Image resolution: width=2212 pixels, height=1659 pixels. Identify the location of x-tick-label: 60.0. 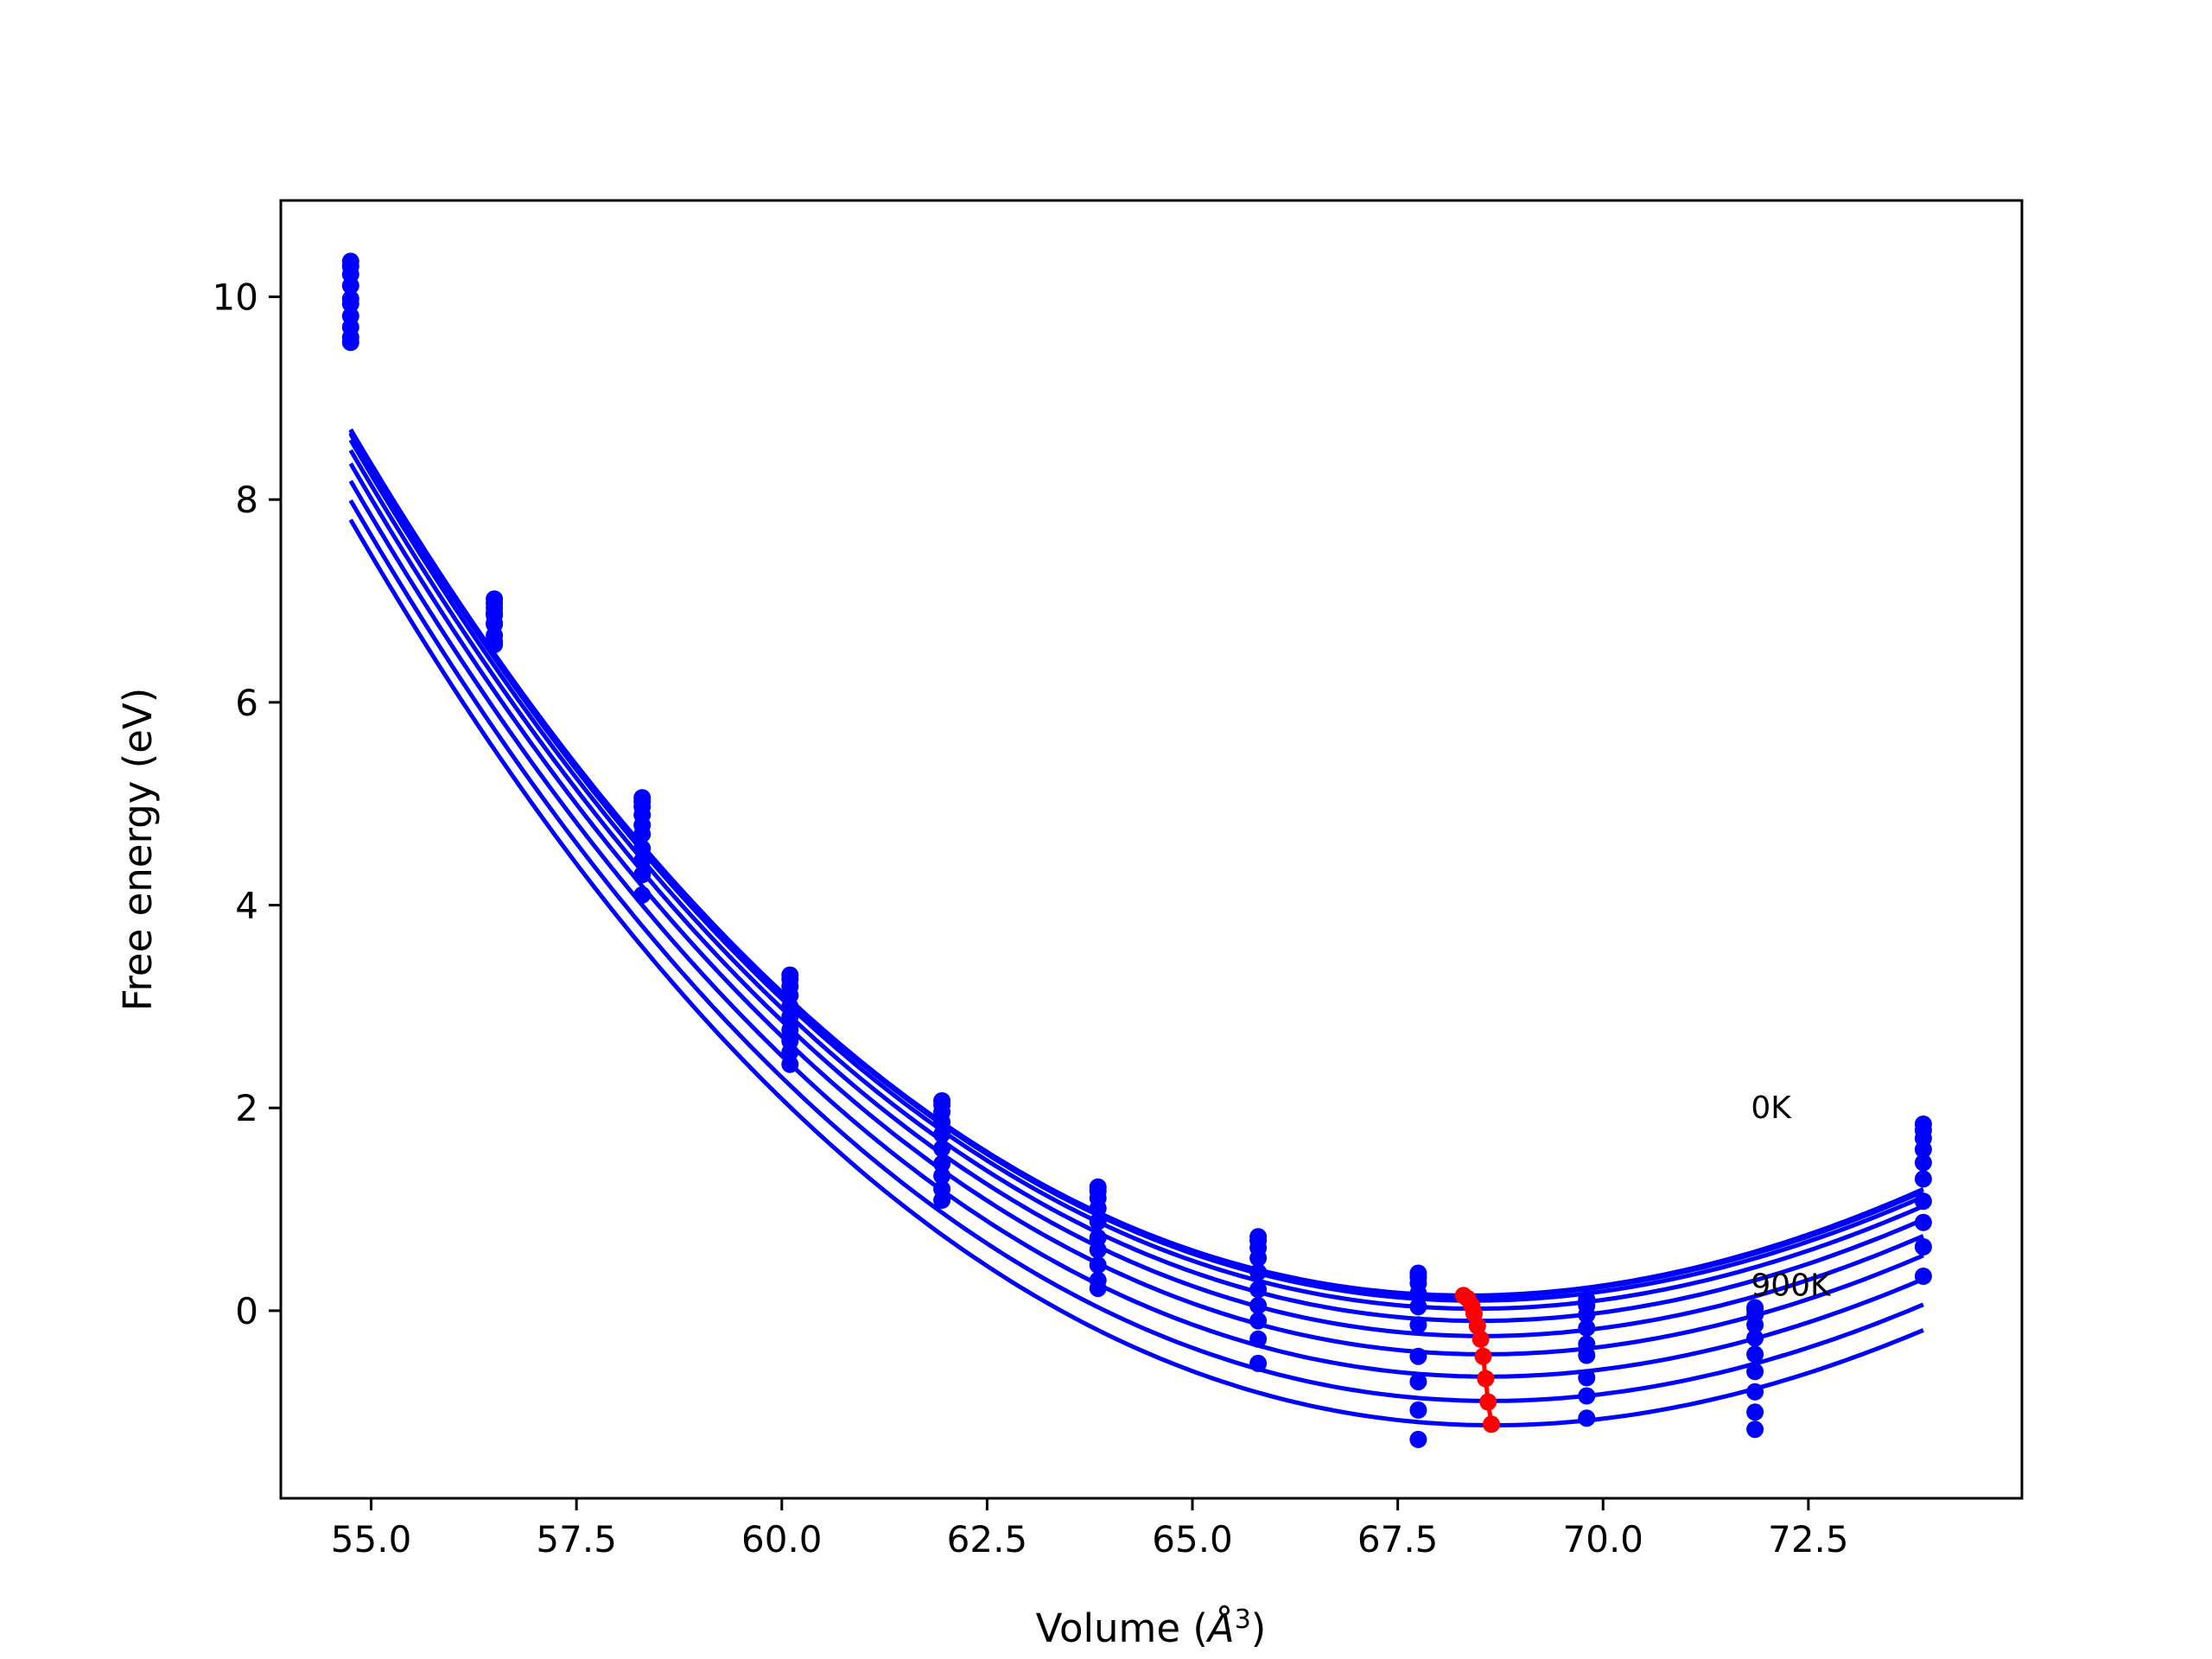
(782, 1539).